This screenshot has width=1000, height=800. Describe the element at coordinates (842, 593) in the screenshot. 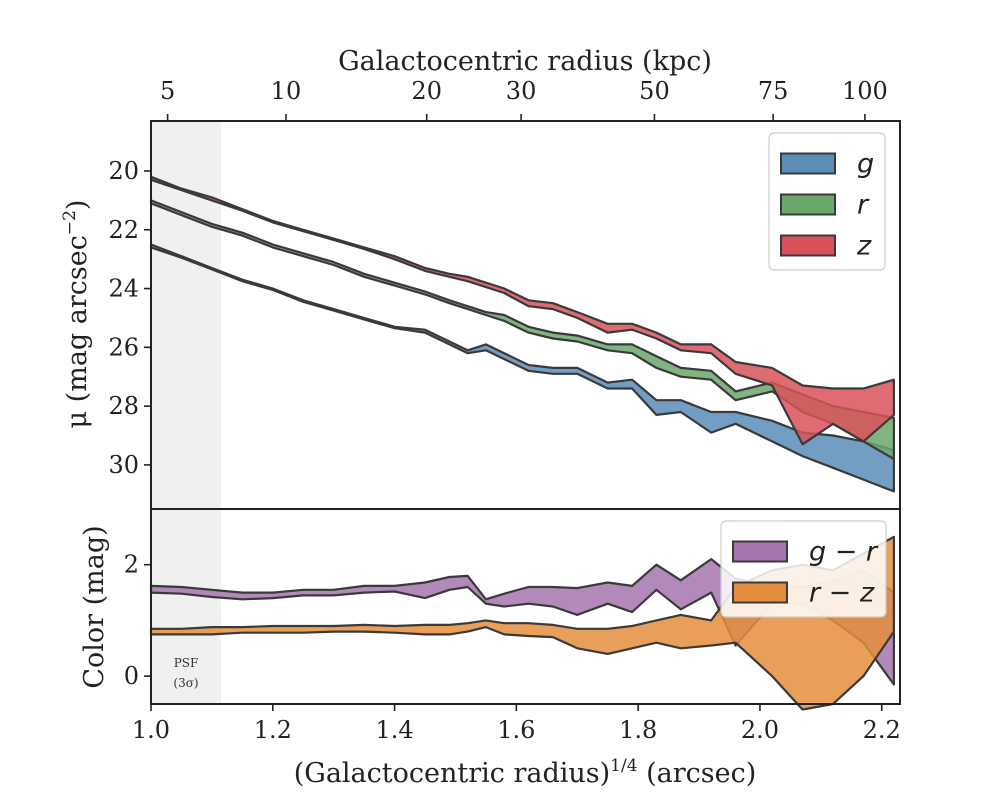

I see `legend-label: r − z` at that location.